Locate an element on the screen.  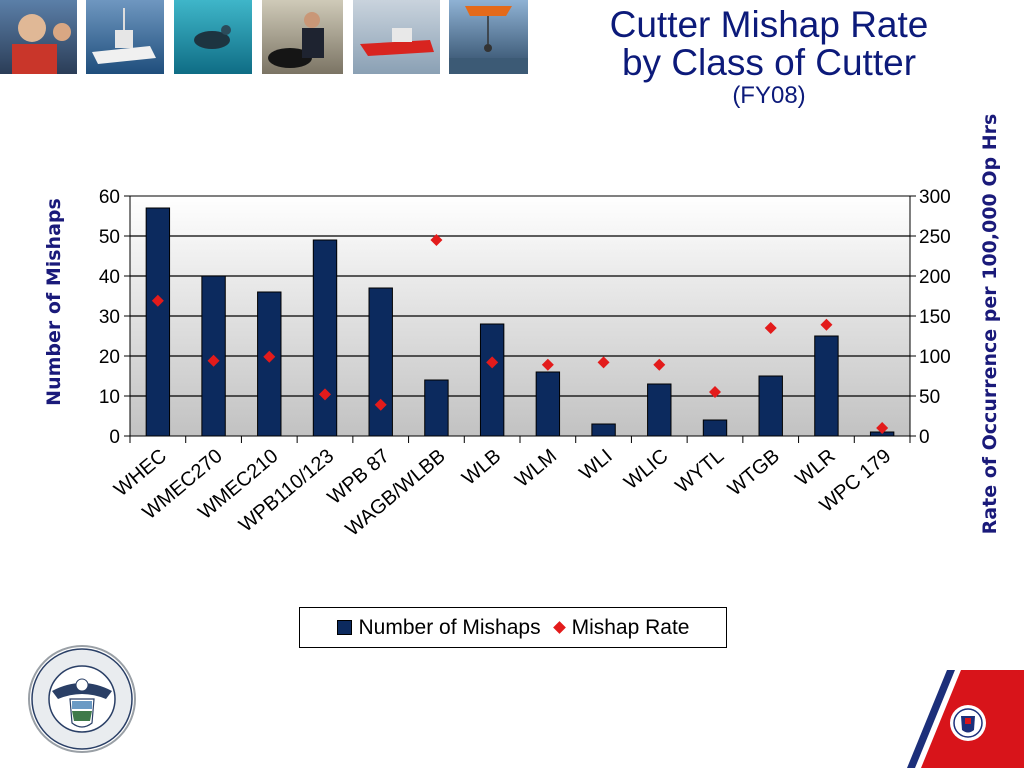
category-label: WLI is located at coordinates (595, 465).